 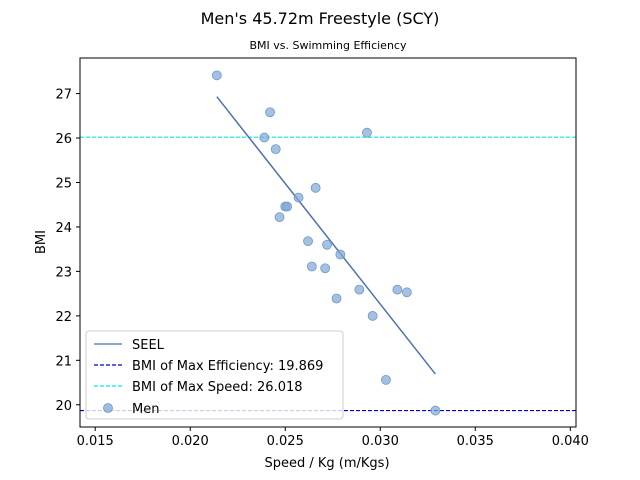 What do you see at coordinates (570, 441) in the screenshot?
I see `x-tick-label: 0.040` at bounding box center [570, 441].